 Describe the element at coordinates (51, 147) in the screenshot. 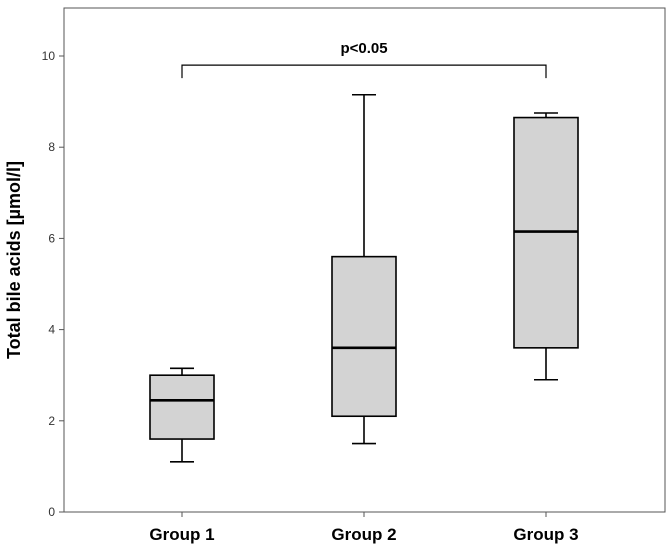

I see `y-tick-label: 8` at that location.